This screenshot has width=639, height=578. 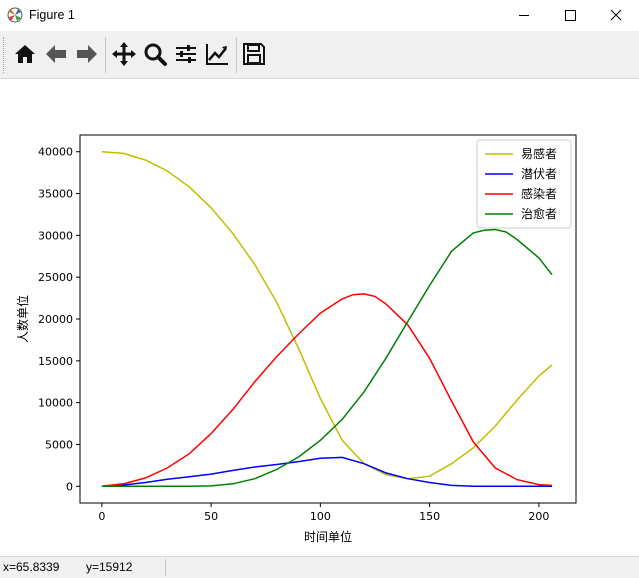 What do you see at coordinates (524, 184) in the screenshot?
I see `legend-box` at bounding box center [524, 184].